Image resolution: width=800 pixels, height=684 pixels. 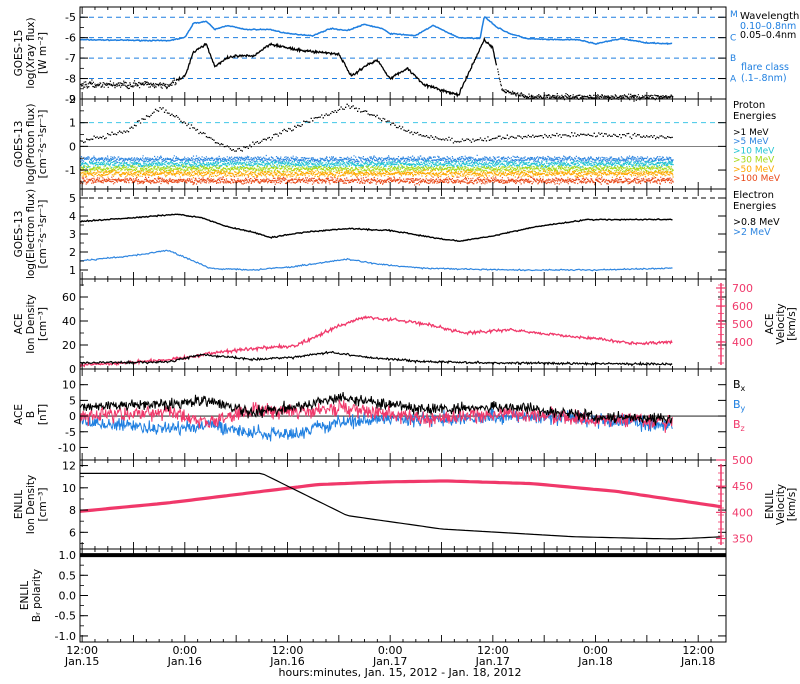 What do you see at coordinates (733, 80) in the screenshot?
I see `flare-level-label-A: A` at bounding box center [733, 80].